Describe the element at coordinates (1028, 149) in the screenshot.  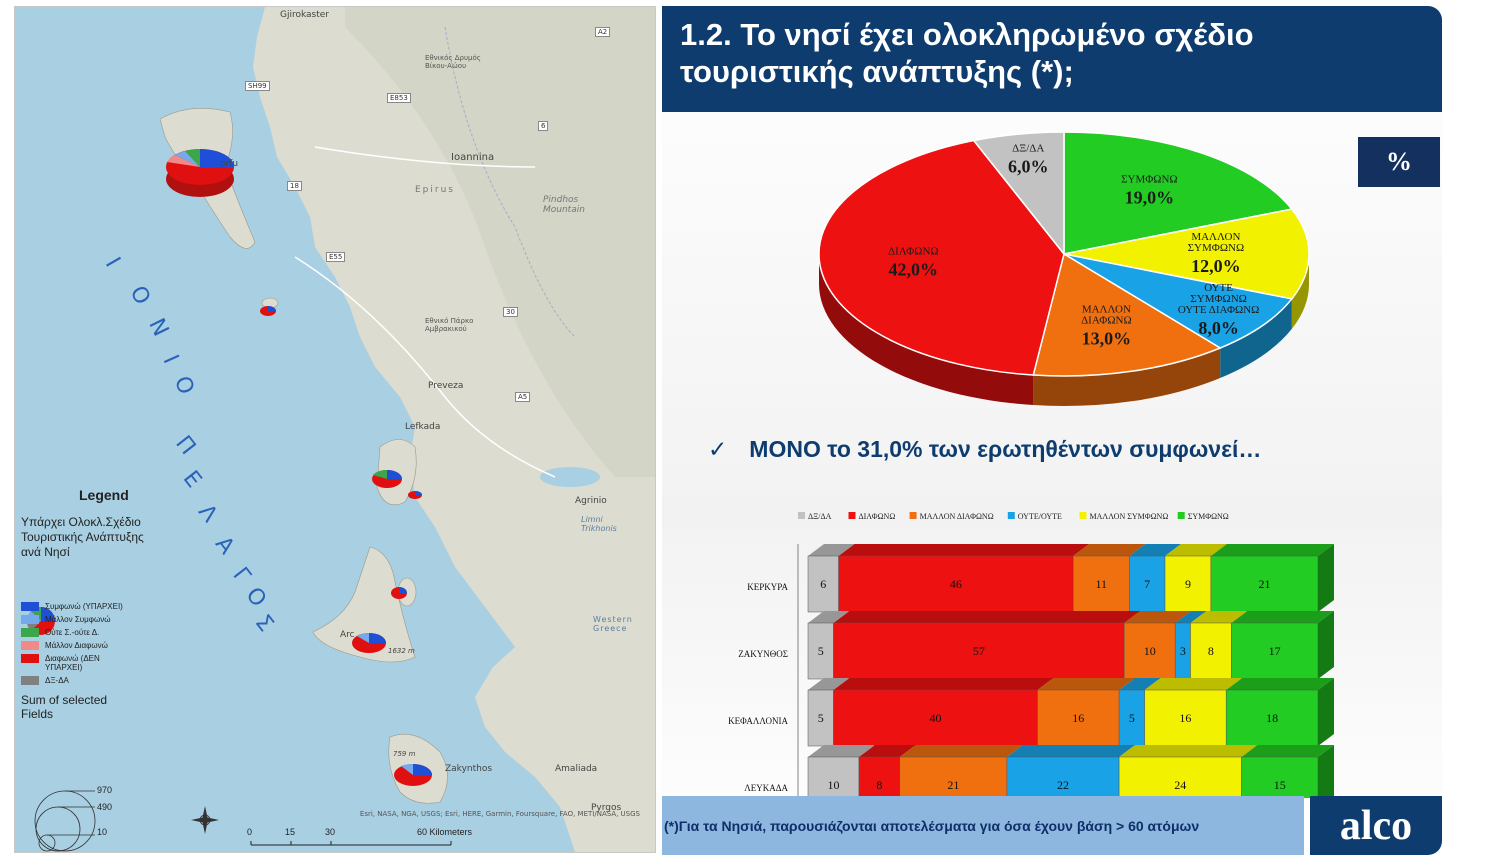
I see `pie-slice-label: ΔΞ/ΔΑ` at that location.